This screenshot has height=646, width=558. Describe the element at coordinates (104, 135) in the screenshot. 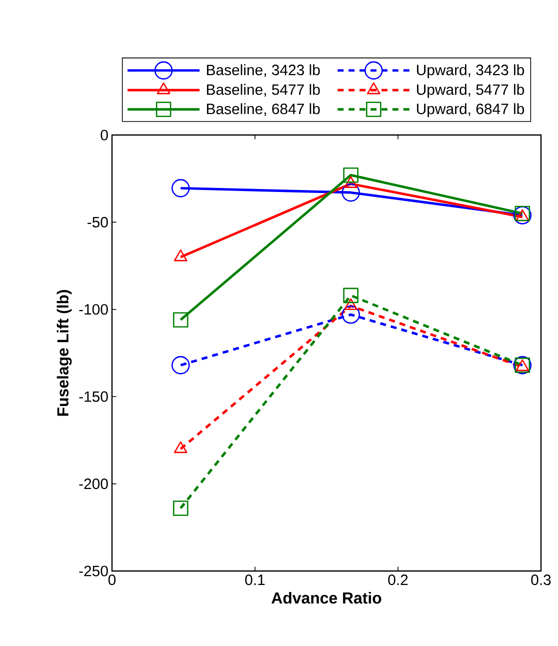

I see `y-tick-label: 0` at that location.